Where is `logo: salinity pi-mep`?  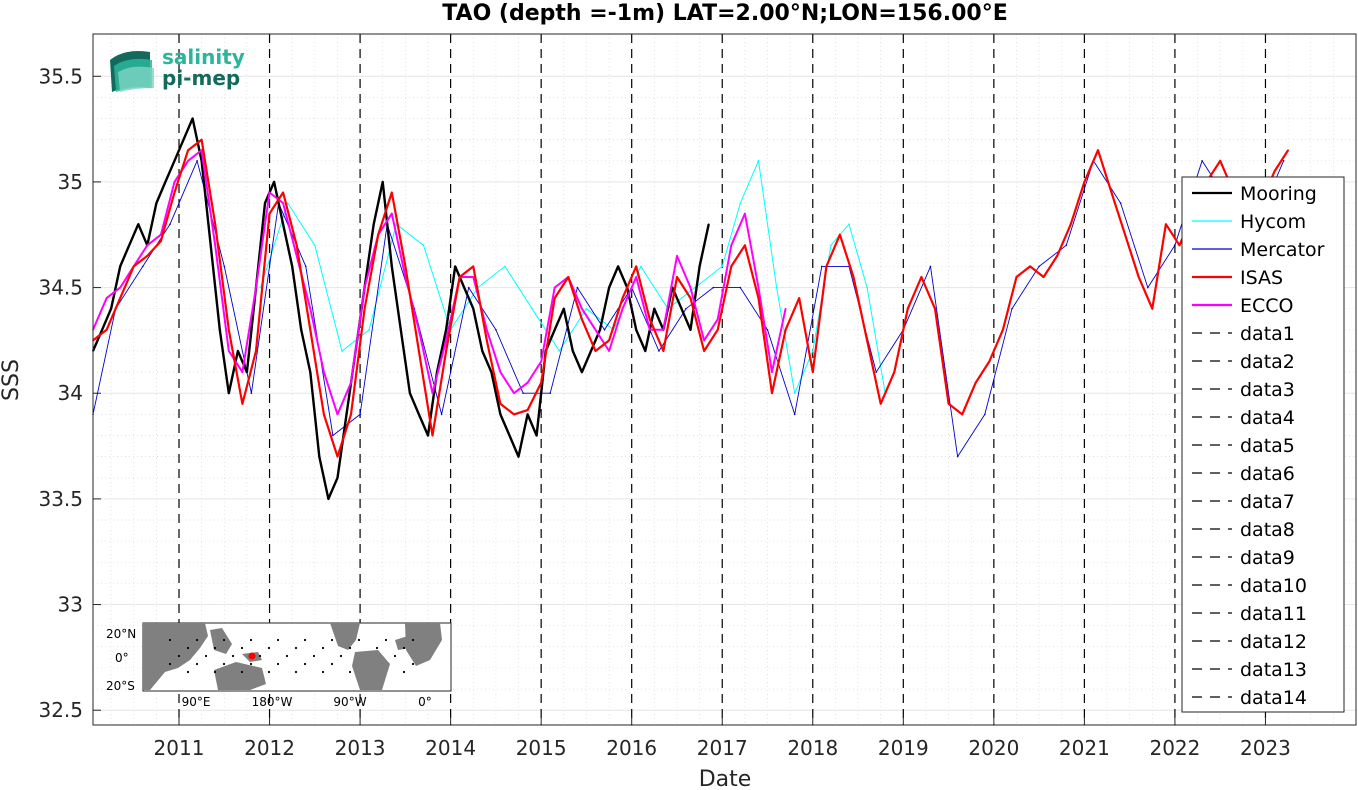 logo: salinity pi-mep is located at coordinates (177, 68).